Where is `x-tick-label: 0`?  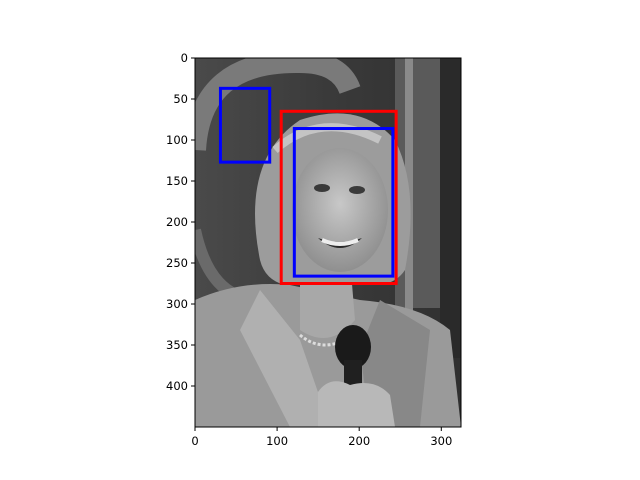 x-tick-label: 0 is located at coordinates (194, 441).